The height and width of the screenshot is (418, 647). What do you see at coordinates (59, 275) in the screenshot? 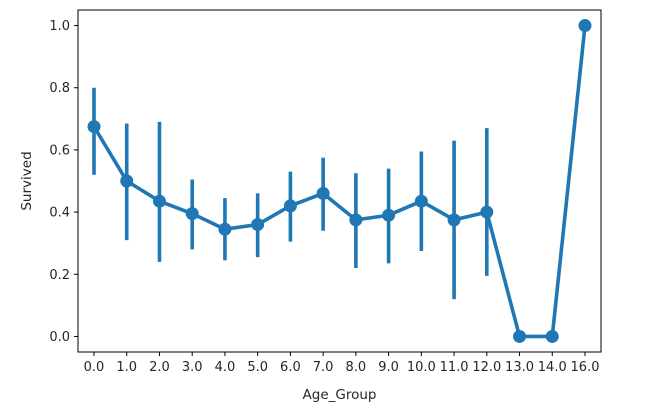
I see `y-tick-label: 0.2` at bounding box center [59, 275].